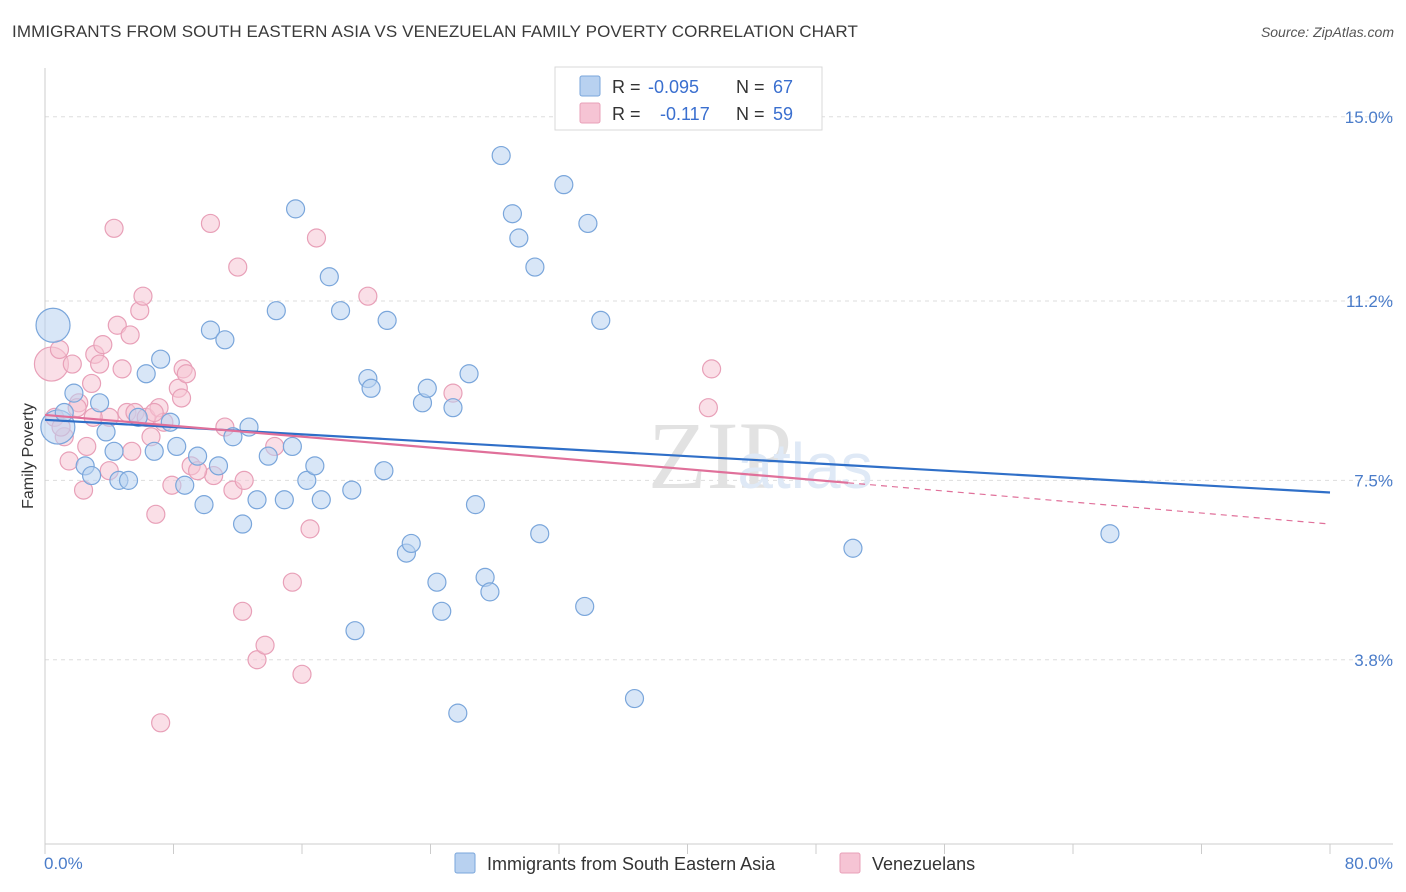 Image resolution: width=1406 pixels, height=892 pixels. What do you see at coordinates (673, 87) in the screenshot?
I see `legend-r-value-1: -0.095` at bounding box center [673, 87].